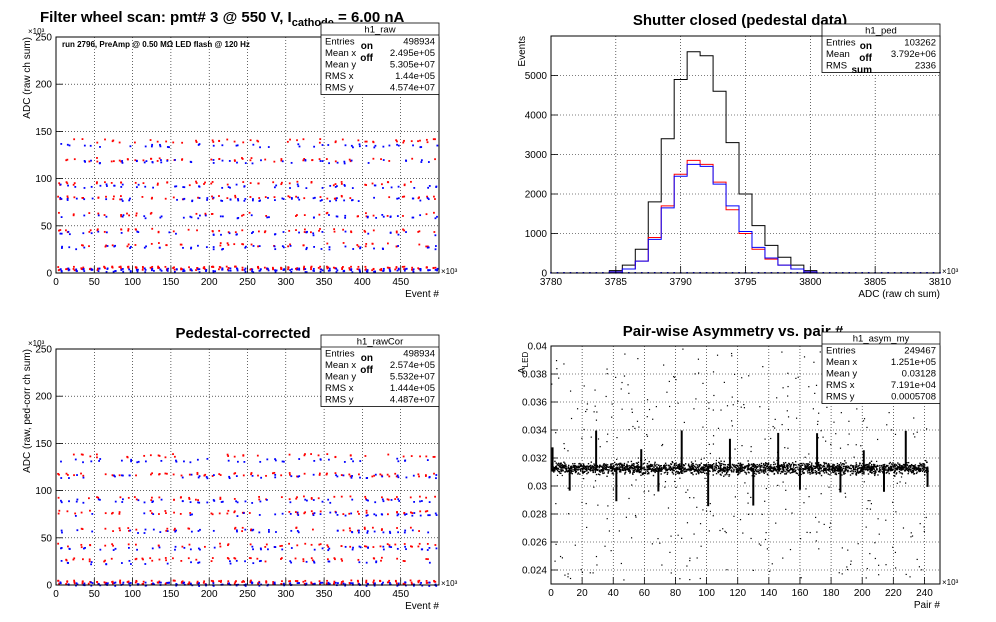 The height and width of the screenshot is (622, 996). I want to click on stats-value: 1.251e+05, so click(913, 362).